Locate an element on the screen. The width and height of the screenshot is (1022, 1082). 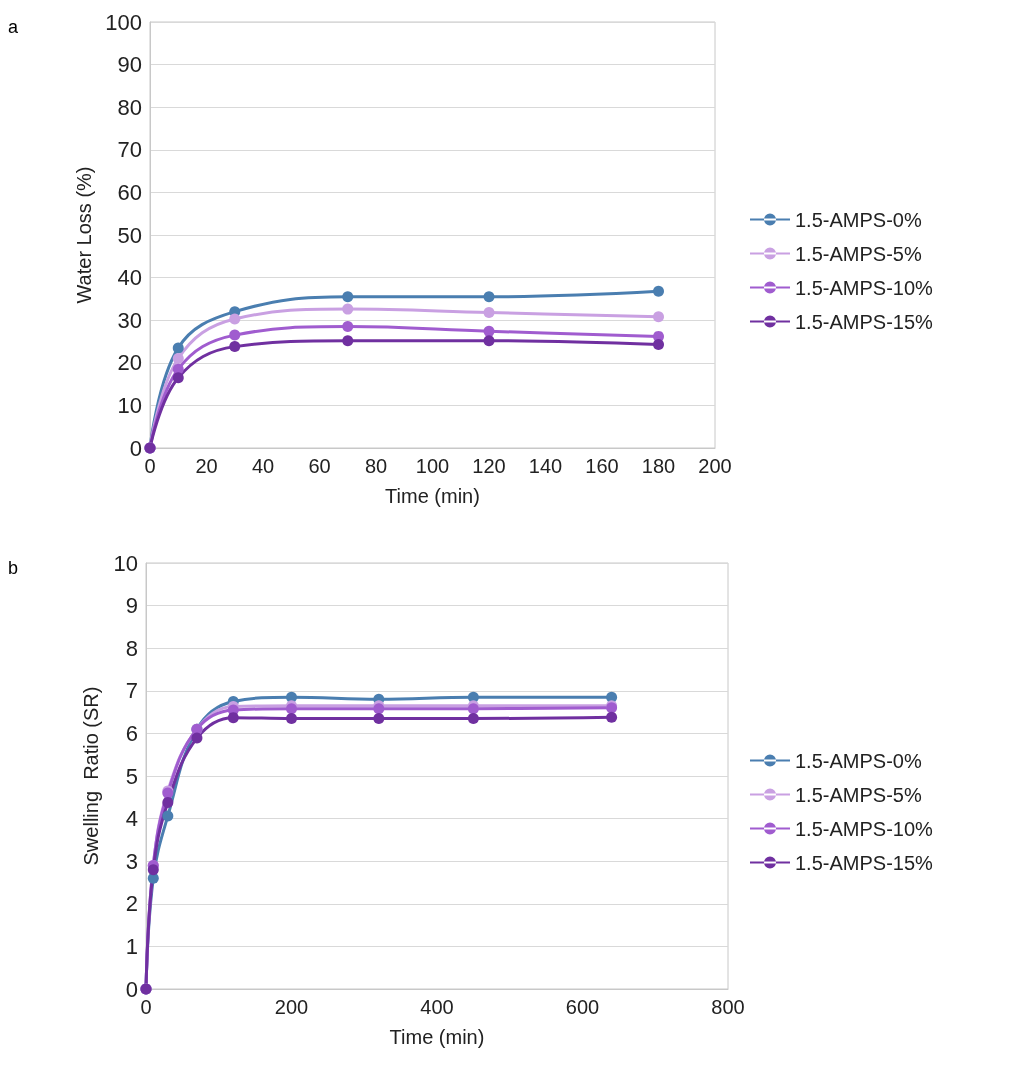
x-tick-label: 20 is located at coordinates (206, 466).